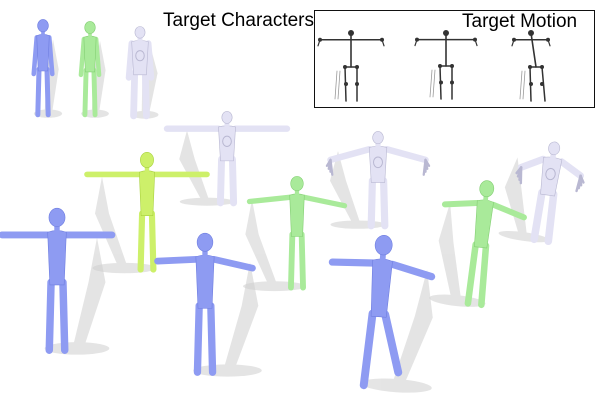 Image resolution: width=603 pixels, height=400 pixels. I want to click on retarget-lavender-creature-wings, so click(378, 180).